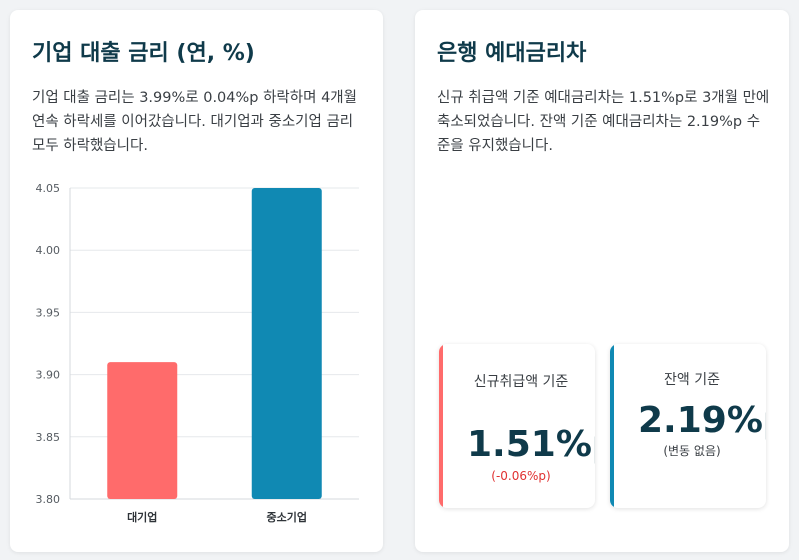 This screenshot has height=560, width=799. What do you see at coordinates (521, 382) in the screenshot?
I see `stat-label: 신규취급액 기준` at bounding box center [521, 382].